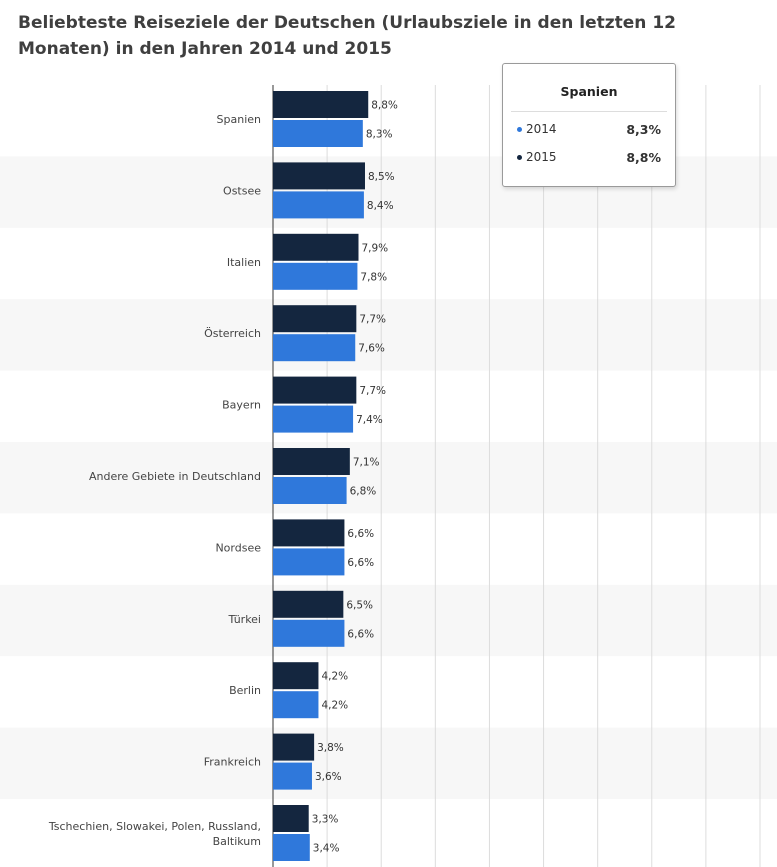  Describe the element at coordinates (244, 619) in the screenshot. I see `category-label: Türkei` at that location.